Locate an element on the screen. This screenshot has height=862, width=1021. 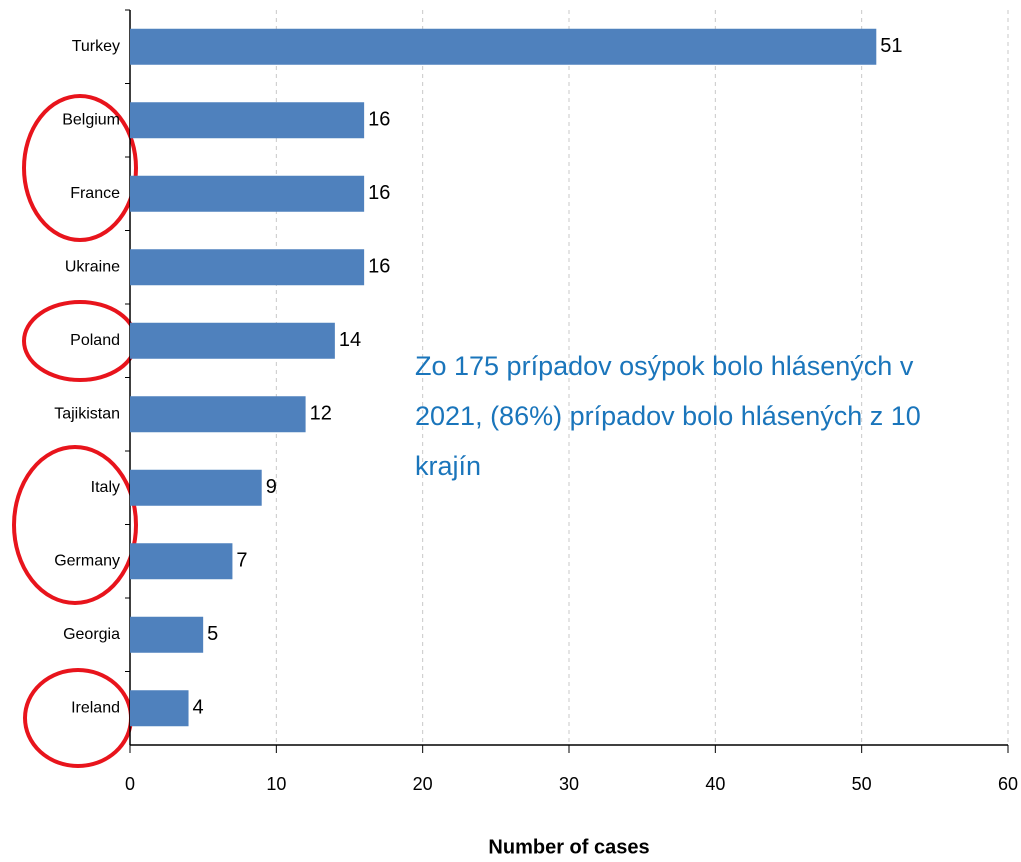
x-tick-label: 50 is located at coordinates (862, 784).